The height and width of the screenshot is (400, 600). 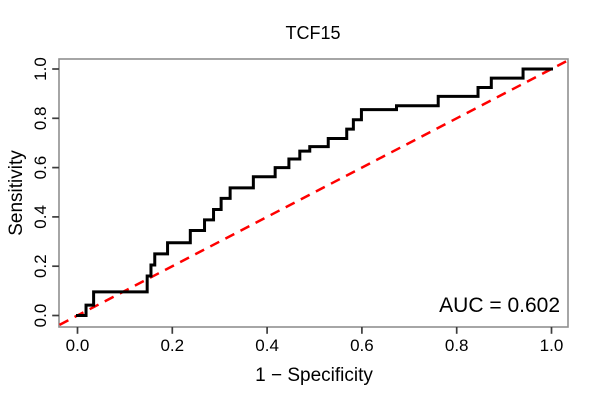 What do you see at coordinates (499, 305) in the screenshot?
I see `auc-annotation: AUC = 0.602` at bounding box center [499, 305].